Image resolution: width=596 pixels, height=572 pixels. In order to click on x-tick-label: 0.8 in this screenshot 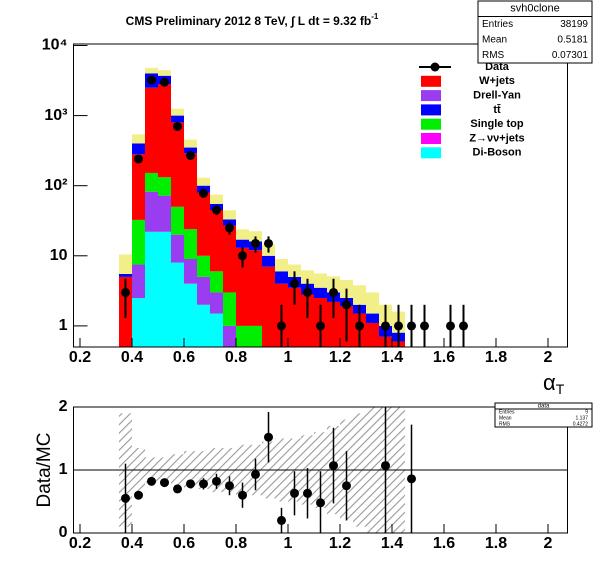, I will do `click(236, 543)`.